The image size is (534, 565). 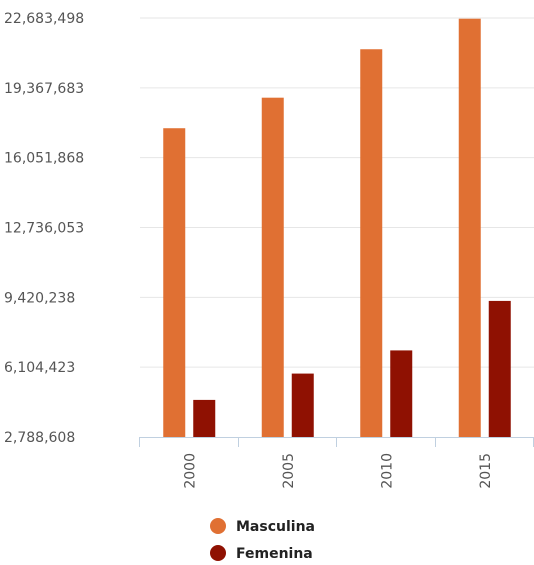 What do you see at coordinates (39, 438) in the screenshot?
I see `y-tick-label: 2,788,608` at bounding box center [39, 438].